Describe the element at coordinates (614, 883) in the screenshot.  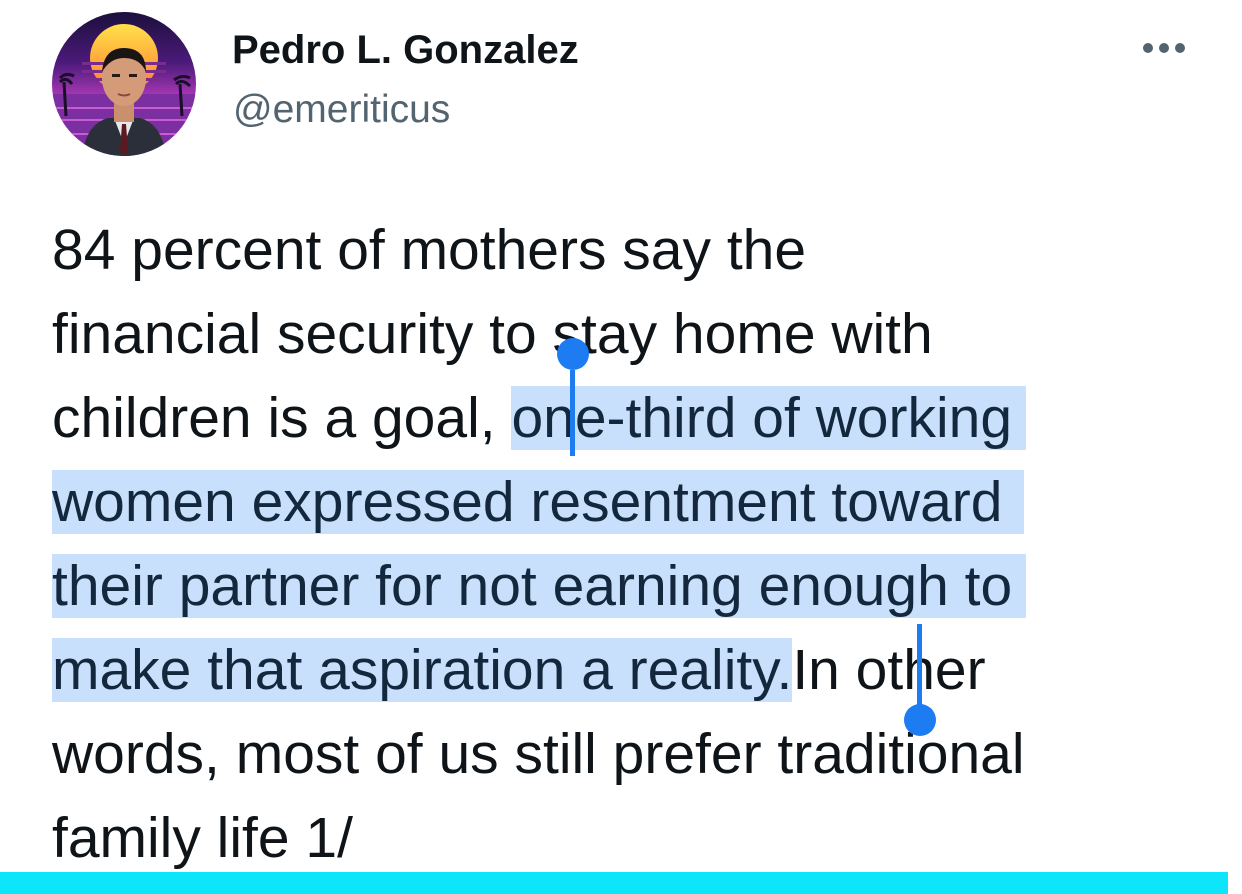
I see `bottom-highlight-bar` at that location.